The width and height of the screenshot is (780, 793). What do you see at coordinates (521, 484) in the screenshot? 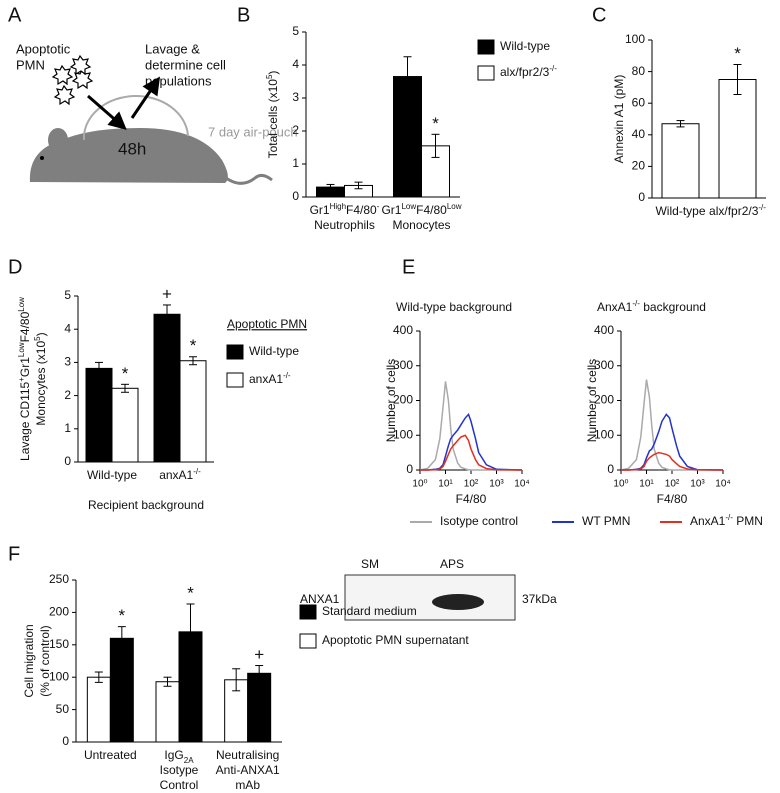
I see `x-tick-label: 10⁴` at bounding box center [521, 484].